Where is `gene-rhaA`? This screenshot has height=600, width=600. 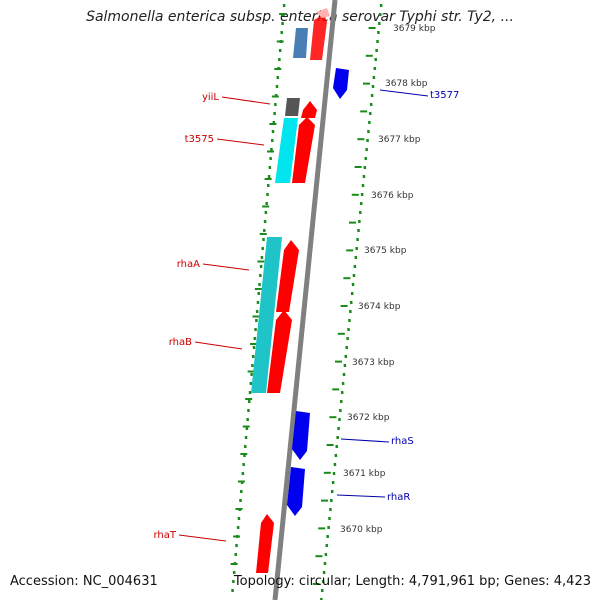 gene-rhaA is located at coordinates (287, 276).